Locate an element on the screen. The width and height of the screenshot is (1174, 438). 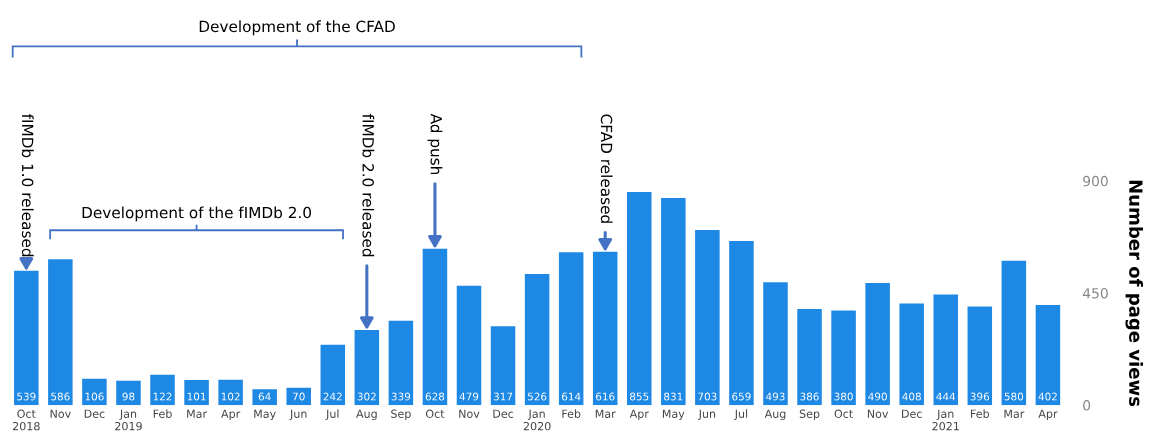
data-label: 70 is located at coordinates (298, 396).